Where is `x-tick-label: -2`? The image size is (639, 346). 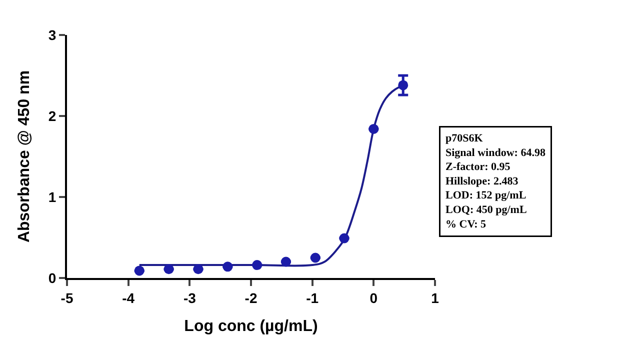
x-tick-label: -2 is located at coordinates (251, 298).